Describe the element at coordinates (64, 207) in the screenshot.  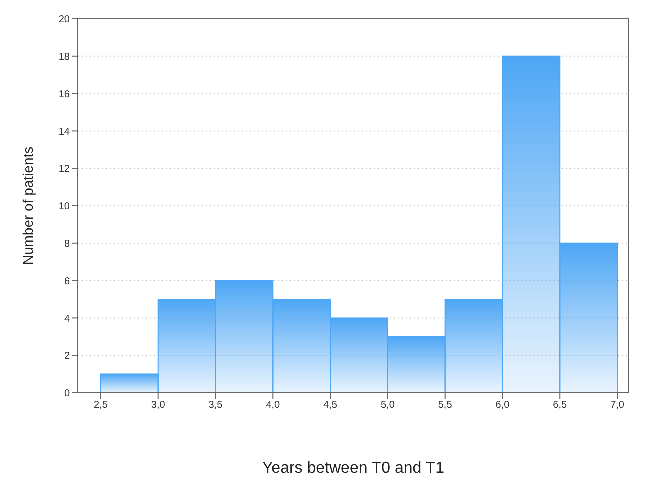
I see `y-tick-label: 10` at that location.